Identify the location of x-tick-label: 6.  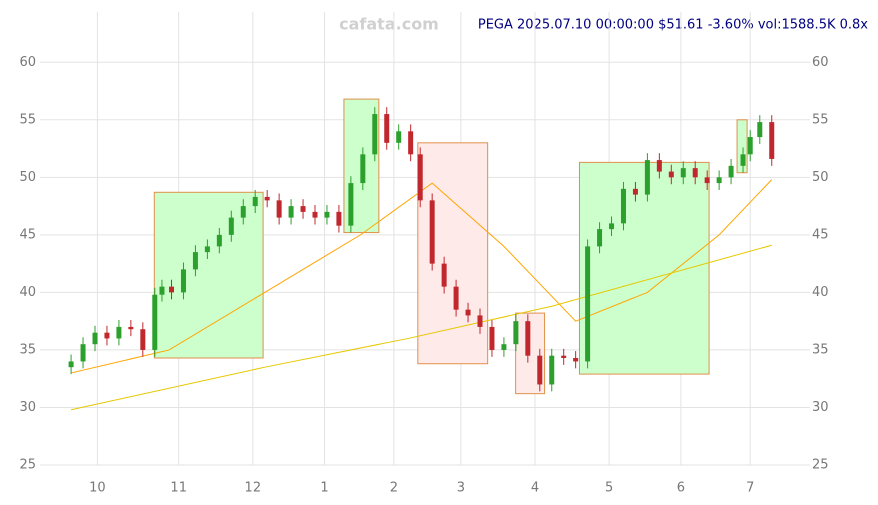
(681, 488).